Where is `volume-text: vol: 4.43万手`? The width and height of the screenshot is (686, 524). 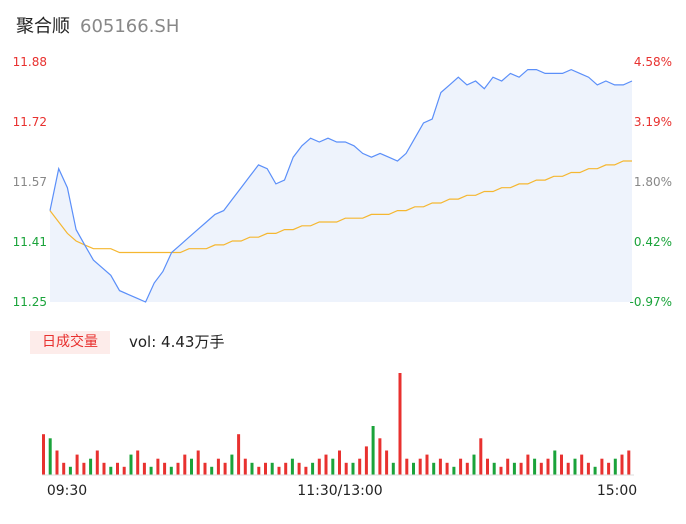
volume-text: vol: 4.43万手 is located at coordinates (177, 342).